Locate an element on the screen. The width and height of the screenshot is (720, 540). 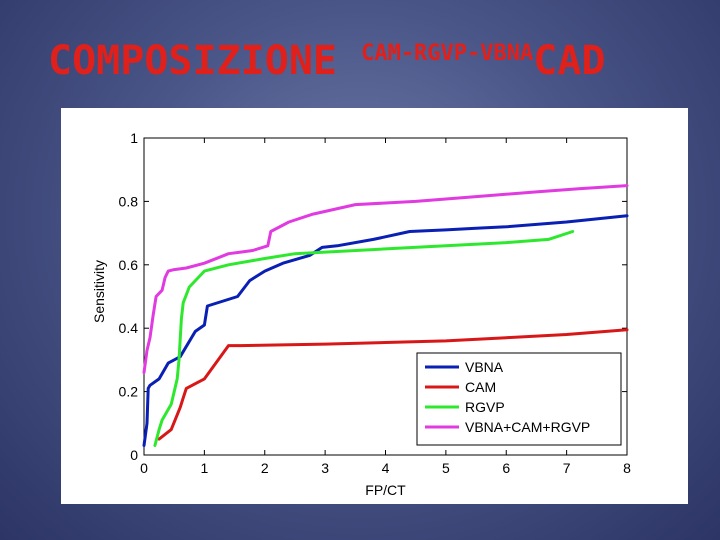
y-tick-label: 0.6 is located at coordinates (129, 265).